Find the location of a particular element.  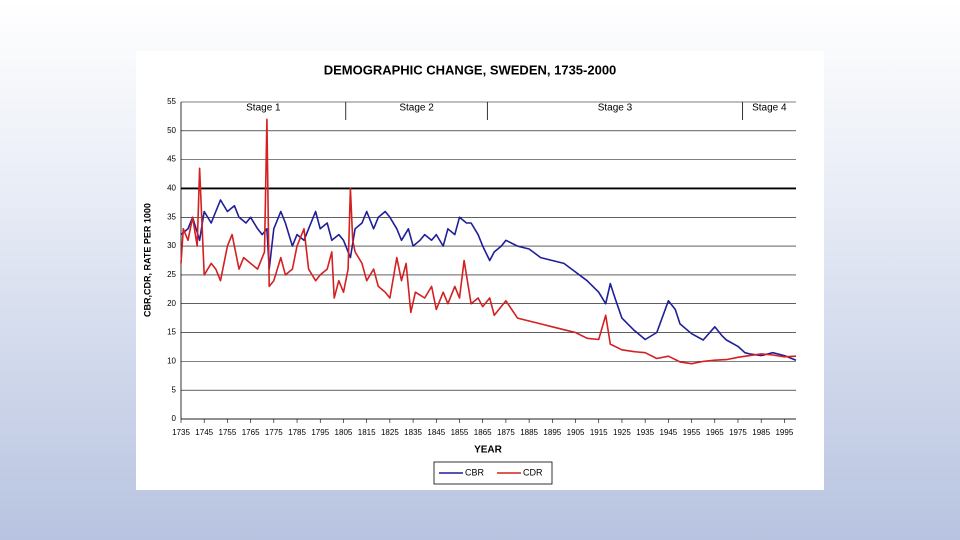

x-tick-label: 1805 is located at coordinates (344, 432).